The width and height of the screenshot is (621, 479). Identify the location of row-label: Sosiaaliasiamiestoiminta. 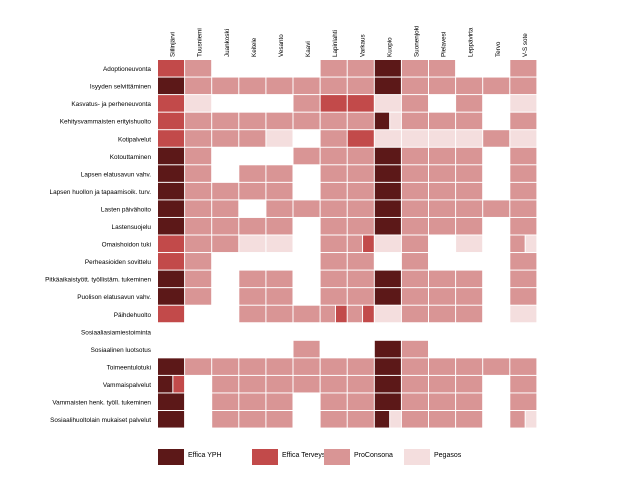
(116, 332).